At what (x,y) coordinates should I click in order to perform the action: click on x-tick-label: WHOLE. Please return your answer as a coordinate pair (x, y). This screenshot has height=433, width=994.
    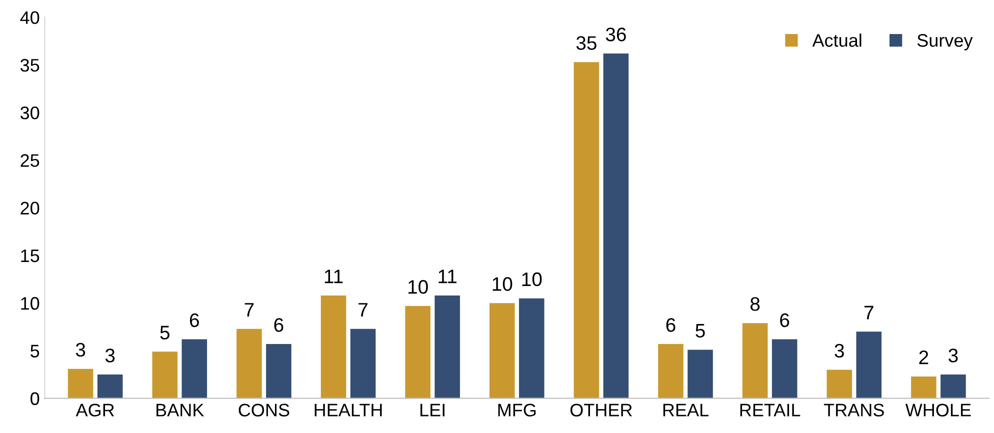
    Looking at the image, I should click on (938, 410).